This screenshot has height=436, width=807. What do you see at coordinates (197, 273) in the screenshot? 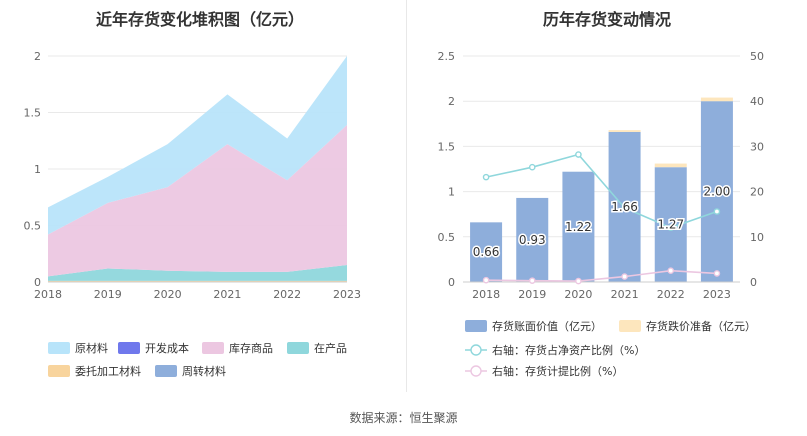
I see `area-在产品` at bounding box center [197, 273].